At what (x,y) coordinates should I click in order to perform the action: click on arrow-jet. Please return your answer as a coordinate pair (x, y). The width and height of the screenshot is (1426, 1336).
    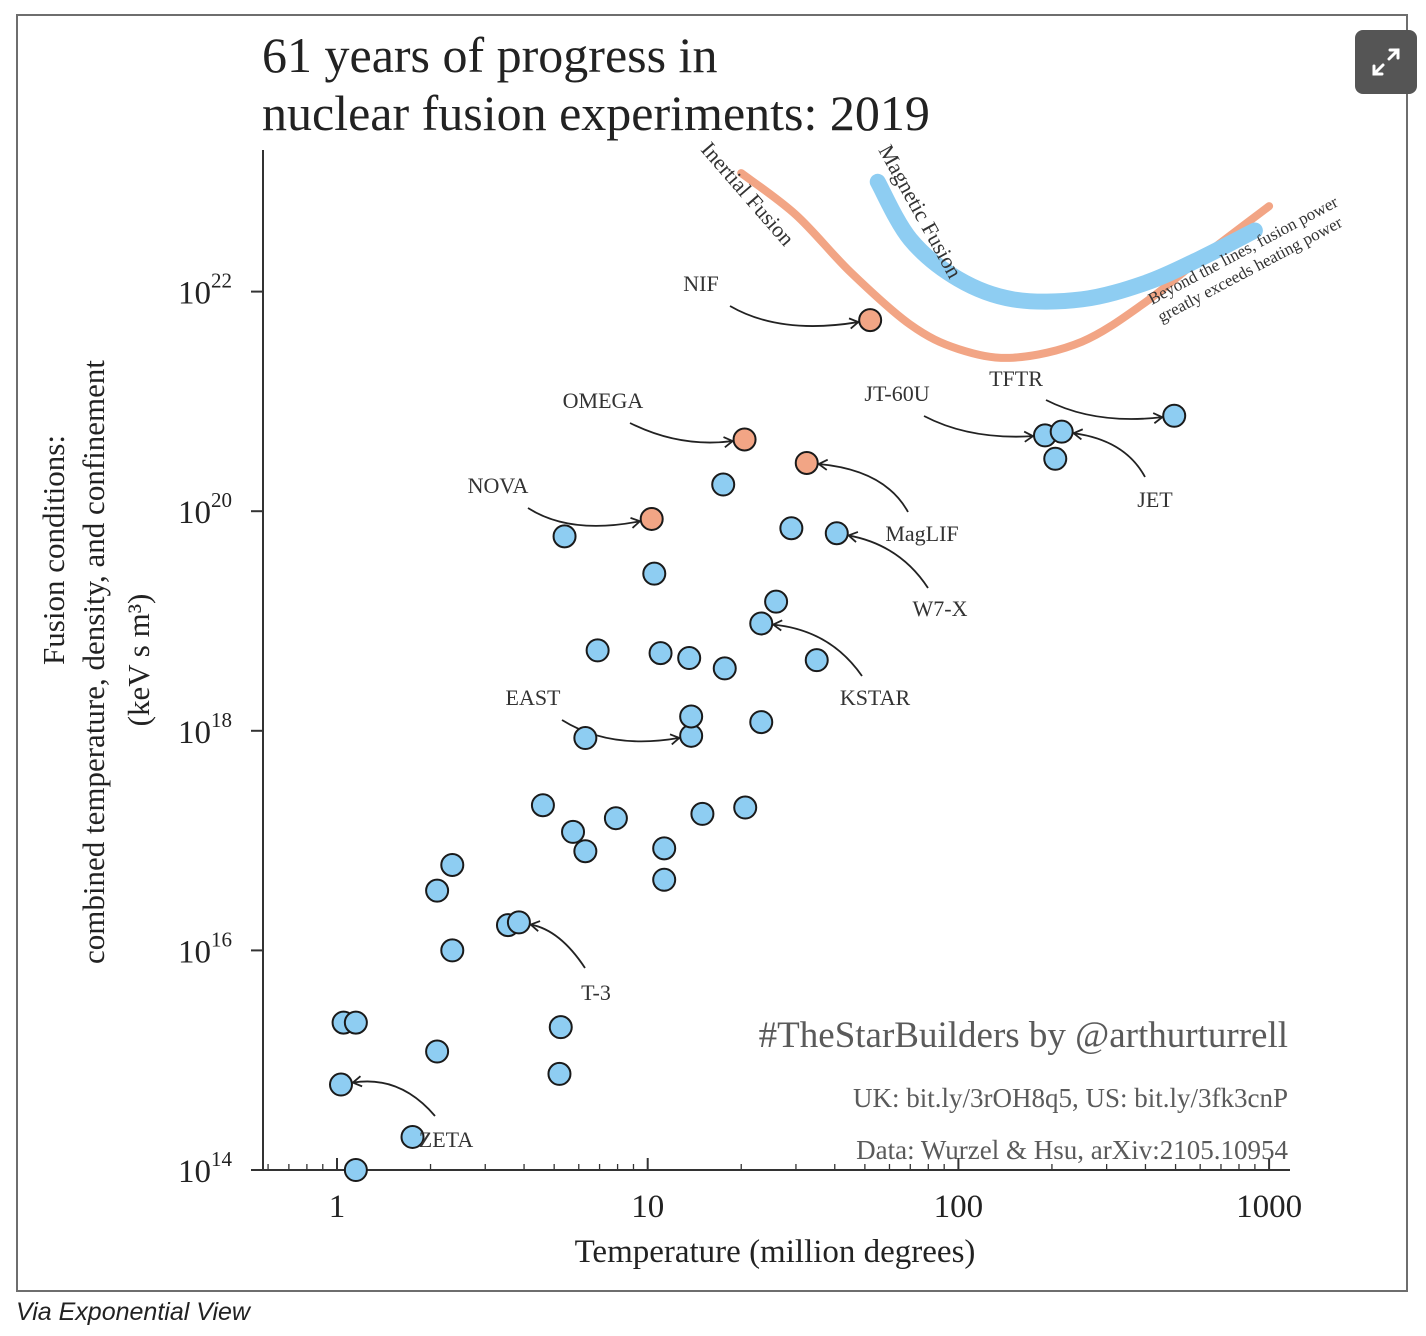
    Looking at the image, I should click on (1109, 455).